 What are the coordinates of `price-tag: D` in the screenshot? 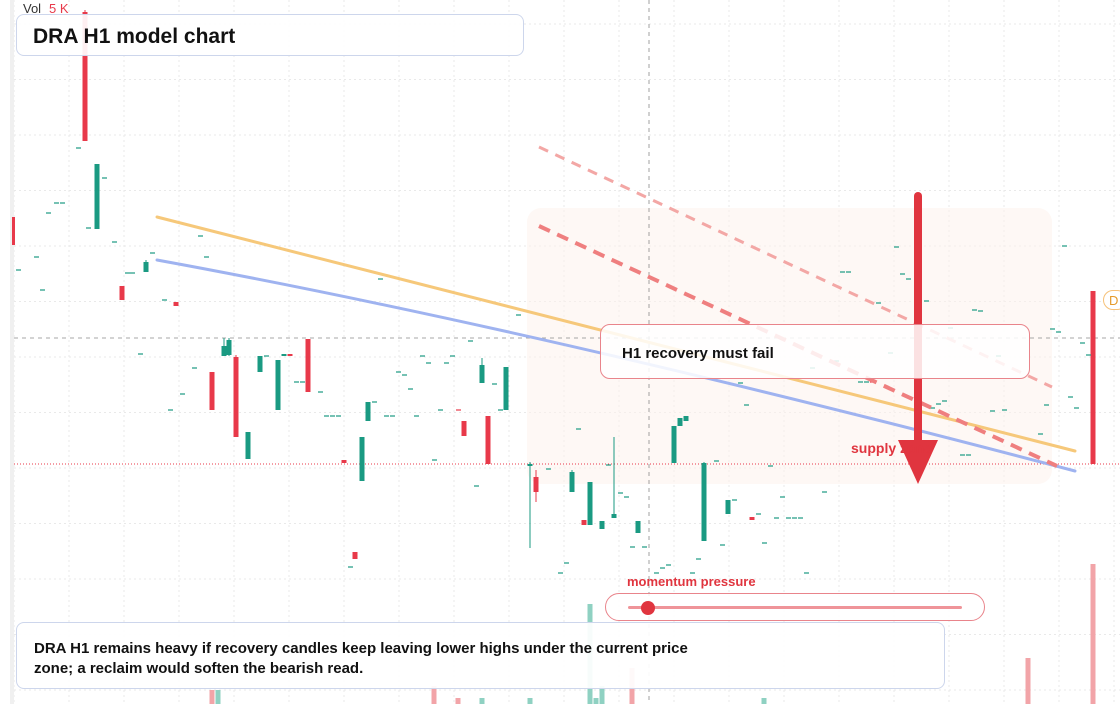 It's located at (1111, 300).